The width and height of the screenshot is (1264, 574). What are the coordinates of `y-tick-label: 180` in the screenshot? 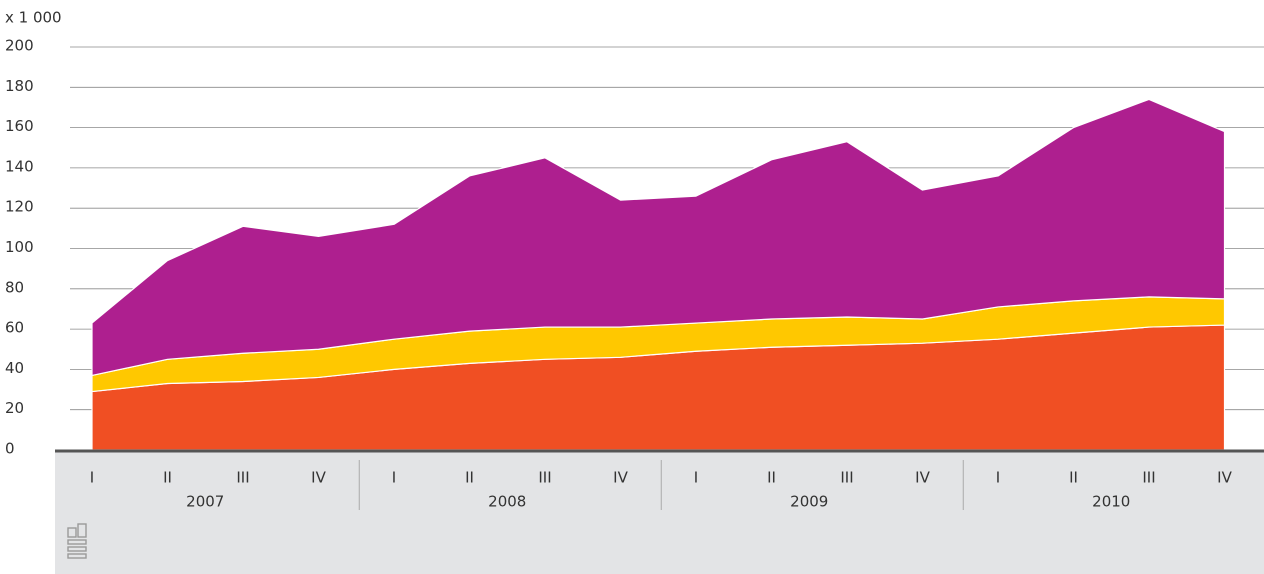 It's located at (19, 86).